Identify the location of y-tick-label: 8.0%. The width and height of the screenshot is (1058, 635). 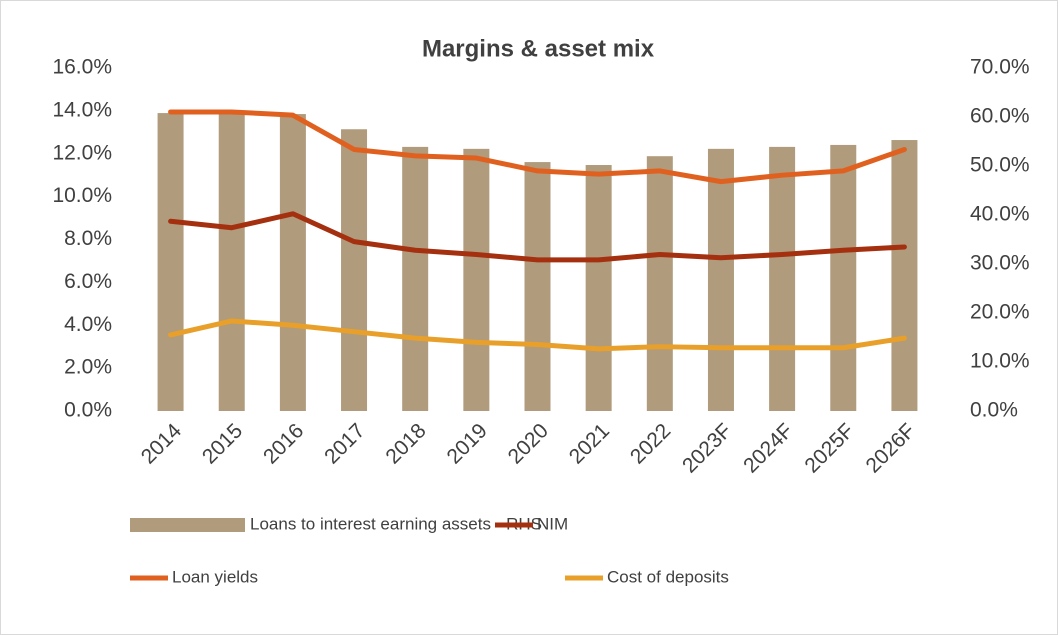
(88, 238).